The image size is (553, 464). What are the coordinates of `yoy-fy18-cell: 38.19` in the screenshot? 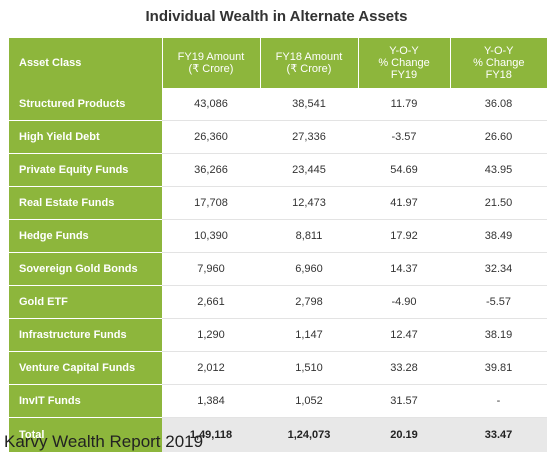 It's located at (498, 335).